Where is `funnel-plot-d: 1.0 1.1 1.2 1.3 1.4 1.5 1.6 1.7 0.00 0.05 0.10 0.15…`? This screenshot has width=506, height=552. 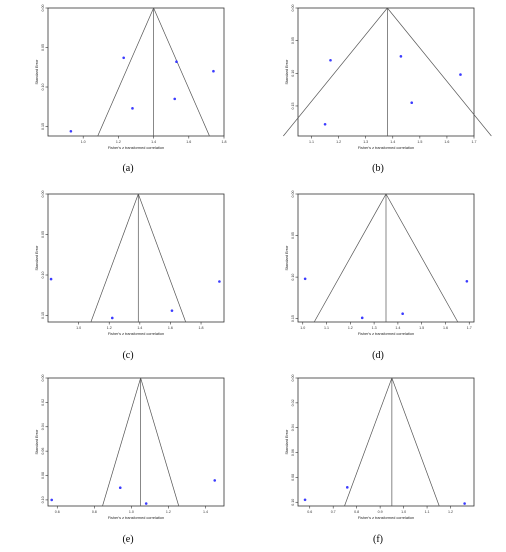 funnel-plot-d: 1.0 1.1 1.2 1.3 1.4 1.5 1.6 1.7 0.00 0.05 0.10 0.15… is located at coordinates (378, 278).